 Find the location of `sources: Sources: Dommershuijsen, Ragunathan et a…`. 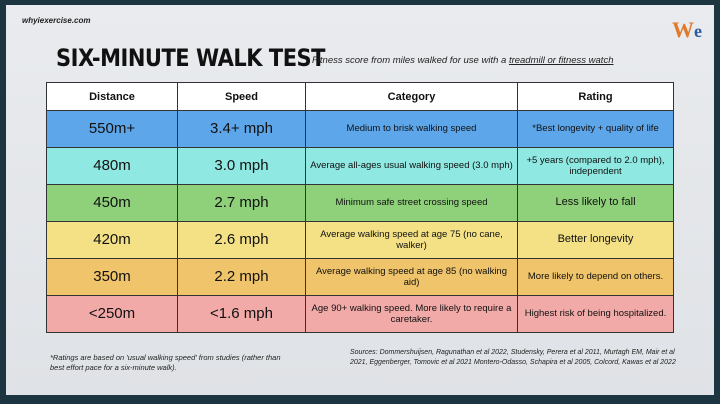

sources: Sources: Dommershuijsen, Ragunathan et a… is located at coordinates (513, 357).